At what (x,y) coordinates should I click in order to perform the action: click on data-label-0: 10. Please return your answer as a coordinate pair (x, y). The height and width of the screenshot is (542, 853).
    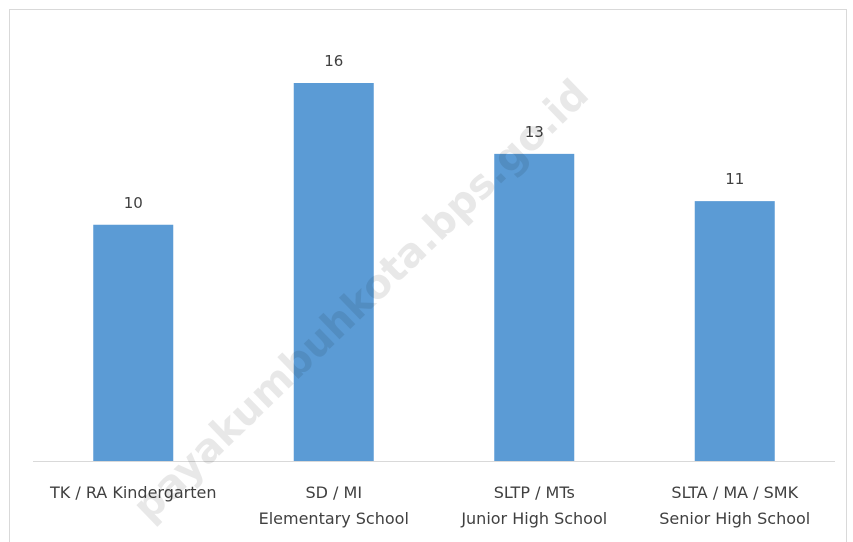
    Looking at the image, I should click on (133, 203).